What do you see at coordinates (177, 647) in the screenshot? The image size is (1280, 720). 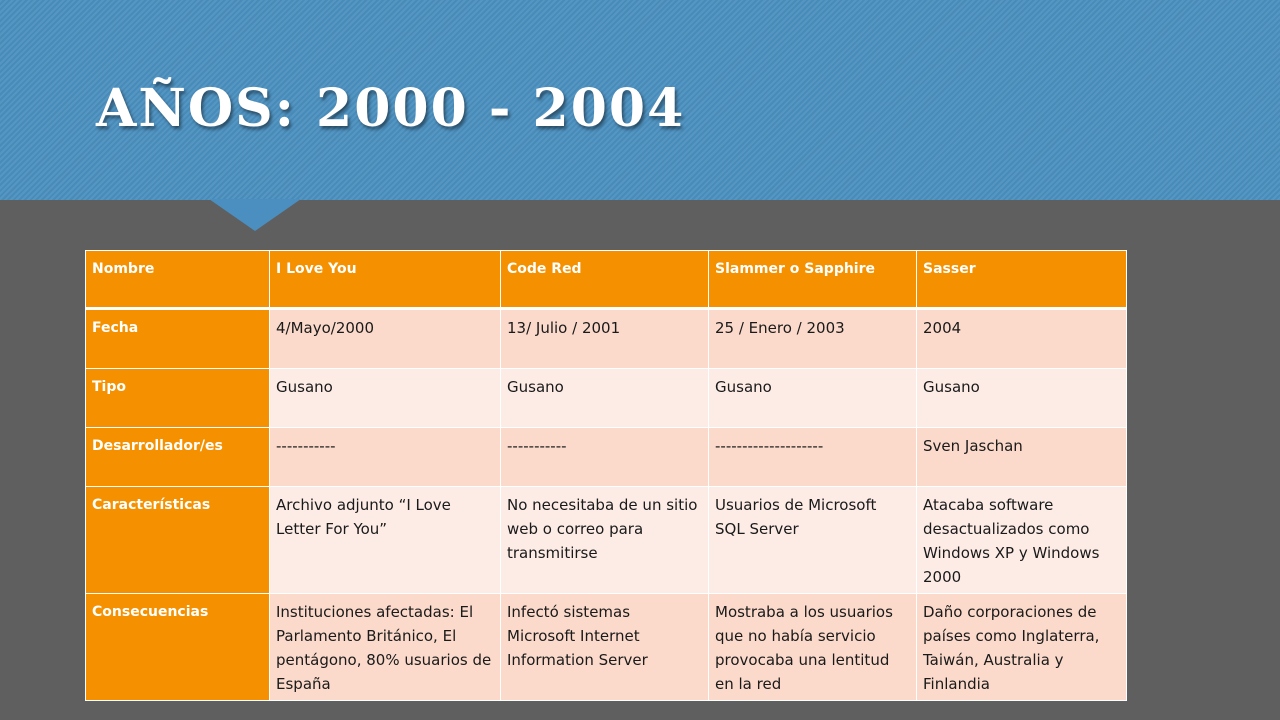 I see `row-label: Consecuencias` at bounding box center [177, 647].